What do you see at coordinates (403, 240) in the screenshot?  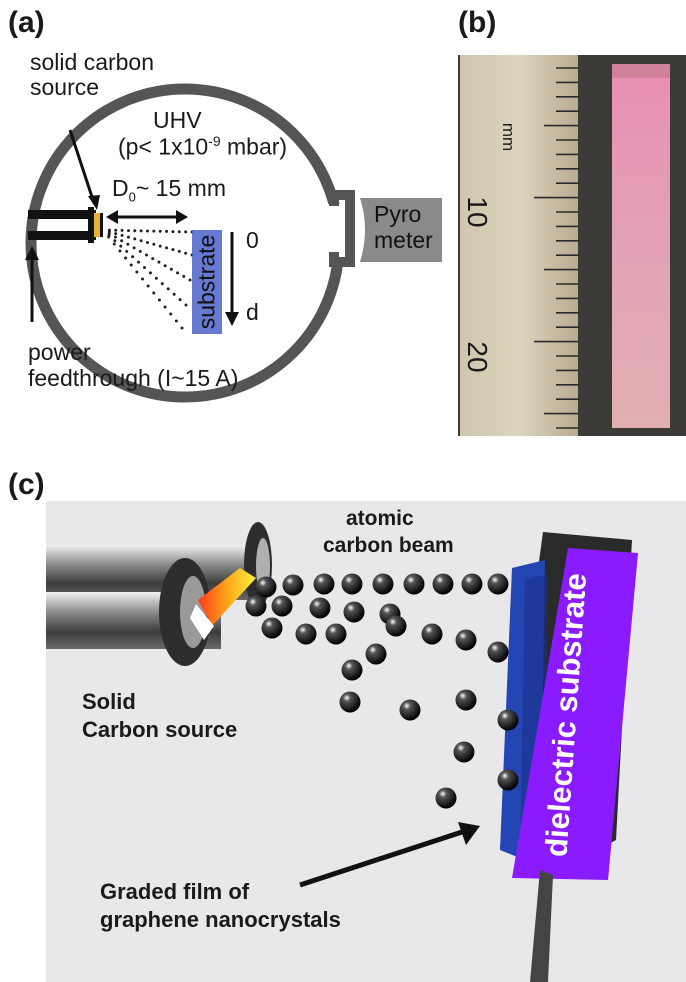 I see `pyrometer-label-line2: meter` at bounding box center [403, 240].